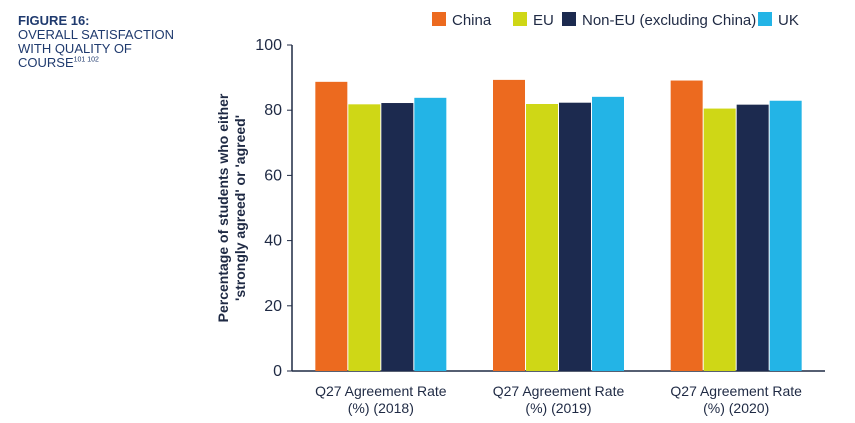 This screenshot has height=423, width=855. Describe the element at coordinates (273, 241) in the screenshot. I see `y-tick-label: 40` at that location.